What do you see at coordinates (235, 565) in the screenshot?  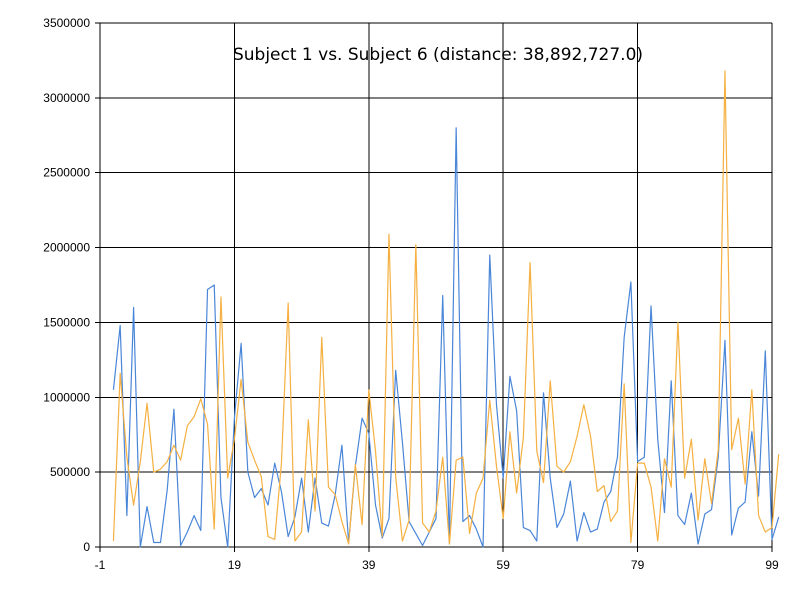 I see `x-tick-label: 19` at bounding box center [235, 565].